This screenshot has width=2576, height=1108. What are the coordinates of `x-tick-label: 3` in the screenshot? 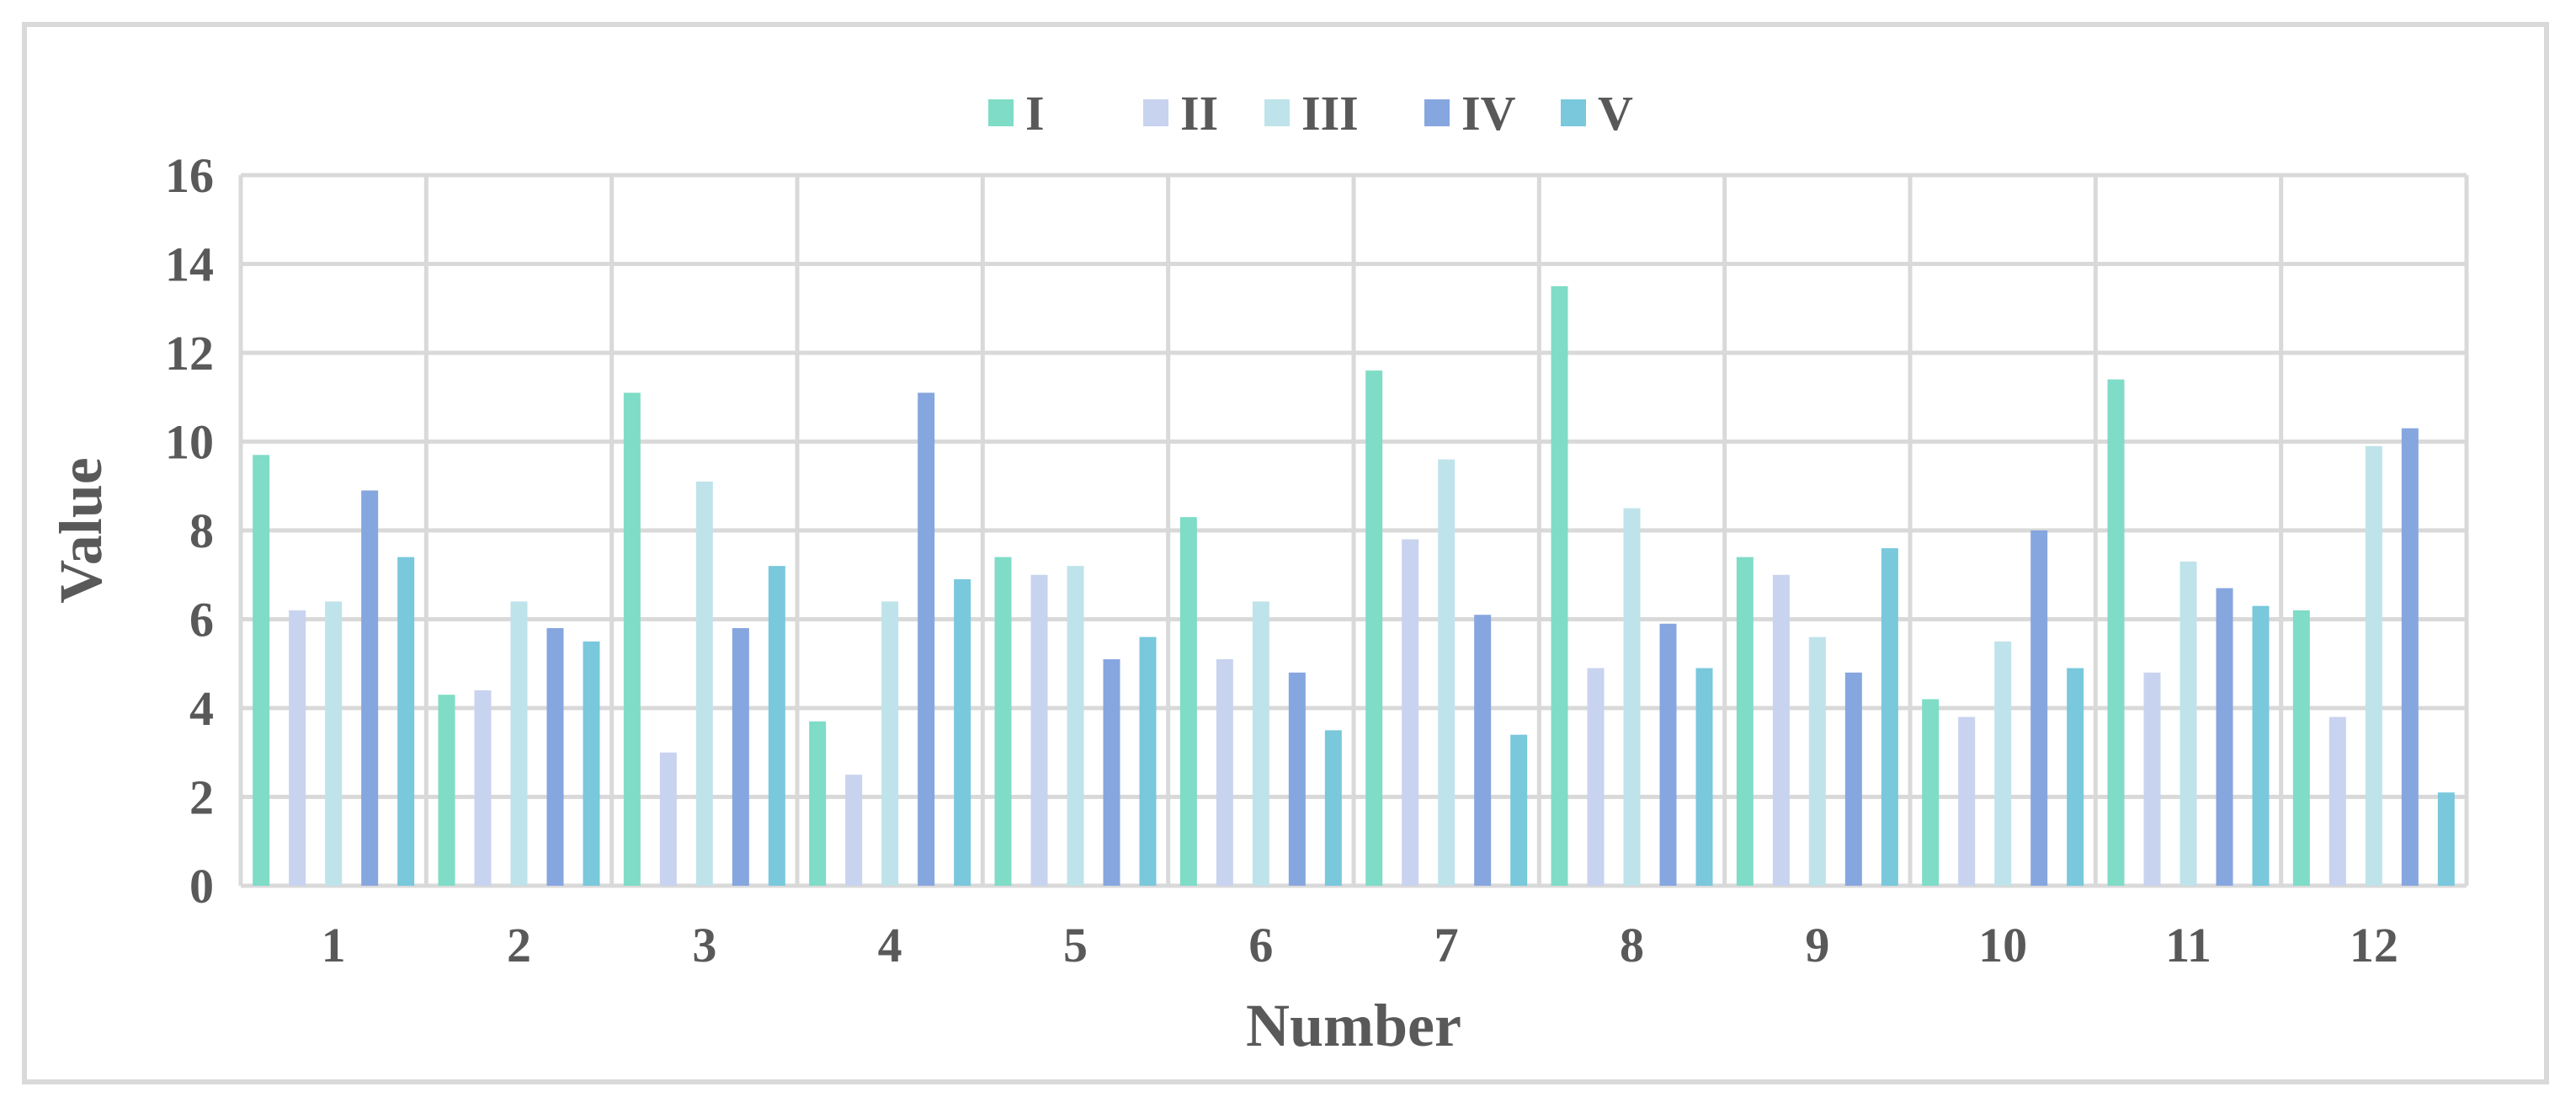 It's located at (704, 945).